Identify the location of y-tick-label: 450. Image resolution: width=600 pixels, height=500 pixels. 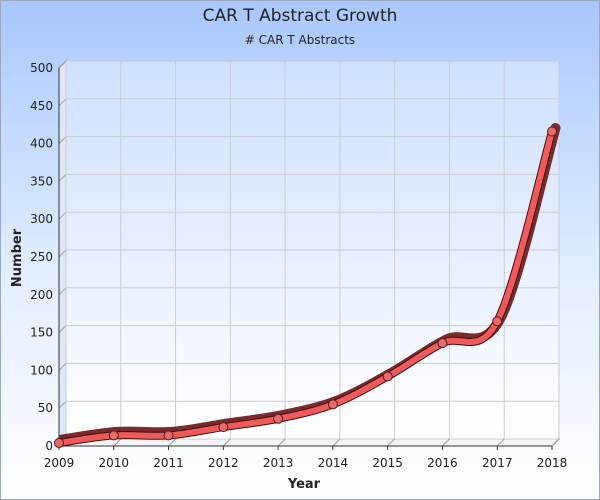
(41, 106).